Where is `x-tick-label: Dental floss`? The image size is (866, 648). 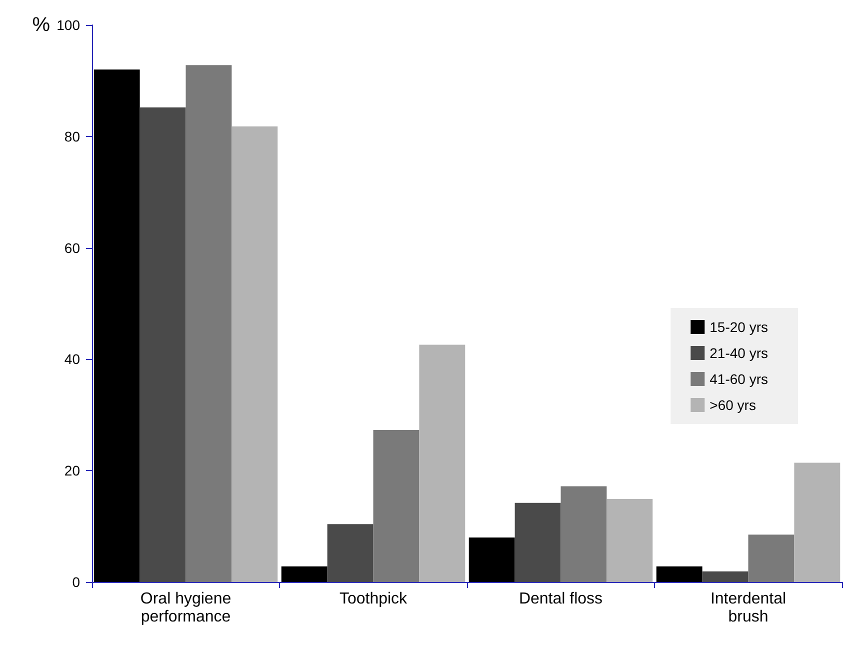 x-tick-label: Dental floss is located at coordinates (560, 599).